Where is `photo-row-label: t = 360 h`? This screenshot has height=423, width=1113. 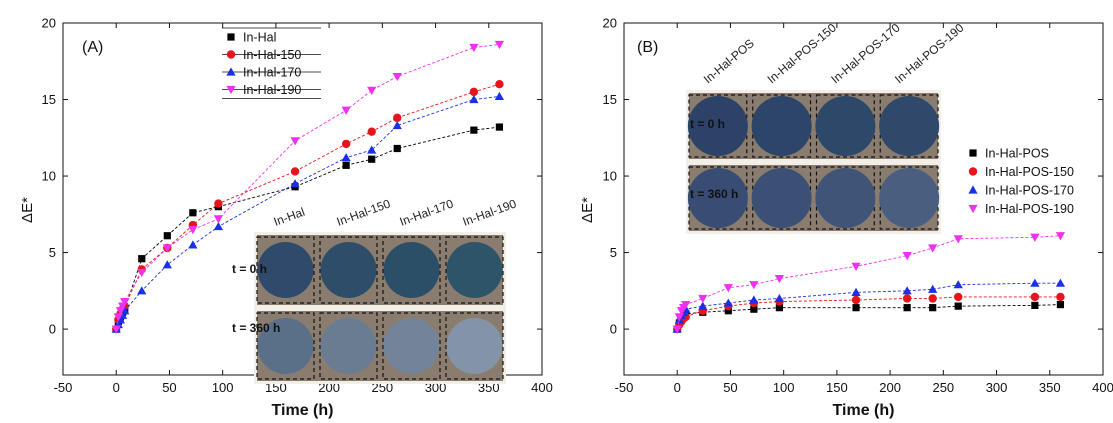
photo-row-label: t = 360 h is located at coordinates (714, 194).